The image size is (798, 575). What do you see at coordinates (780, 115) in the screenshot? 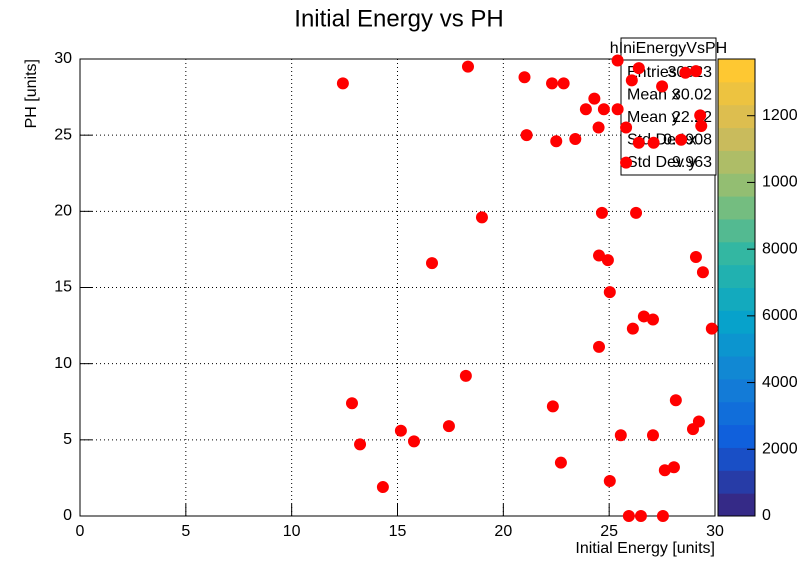
I see `z-tick-label: 12000` at bounding box center [780, 115].